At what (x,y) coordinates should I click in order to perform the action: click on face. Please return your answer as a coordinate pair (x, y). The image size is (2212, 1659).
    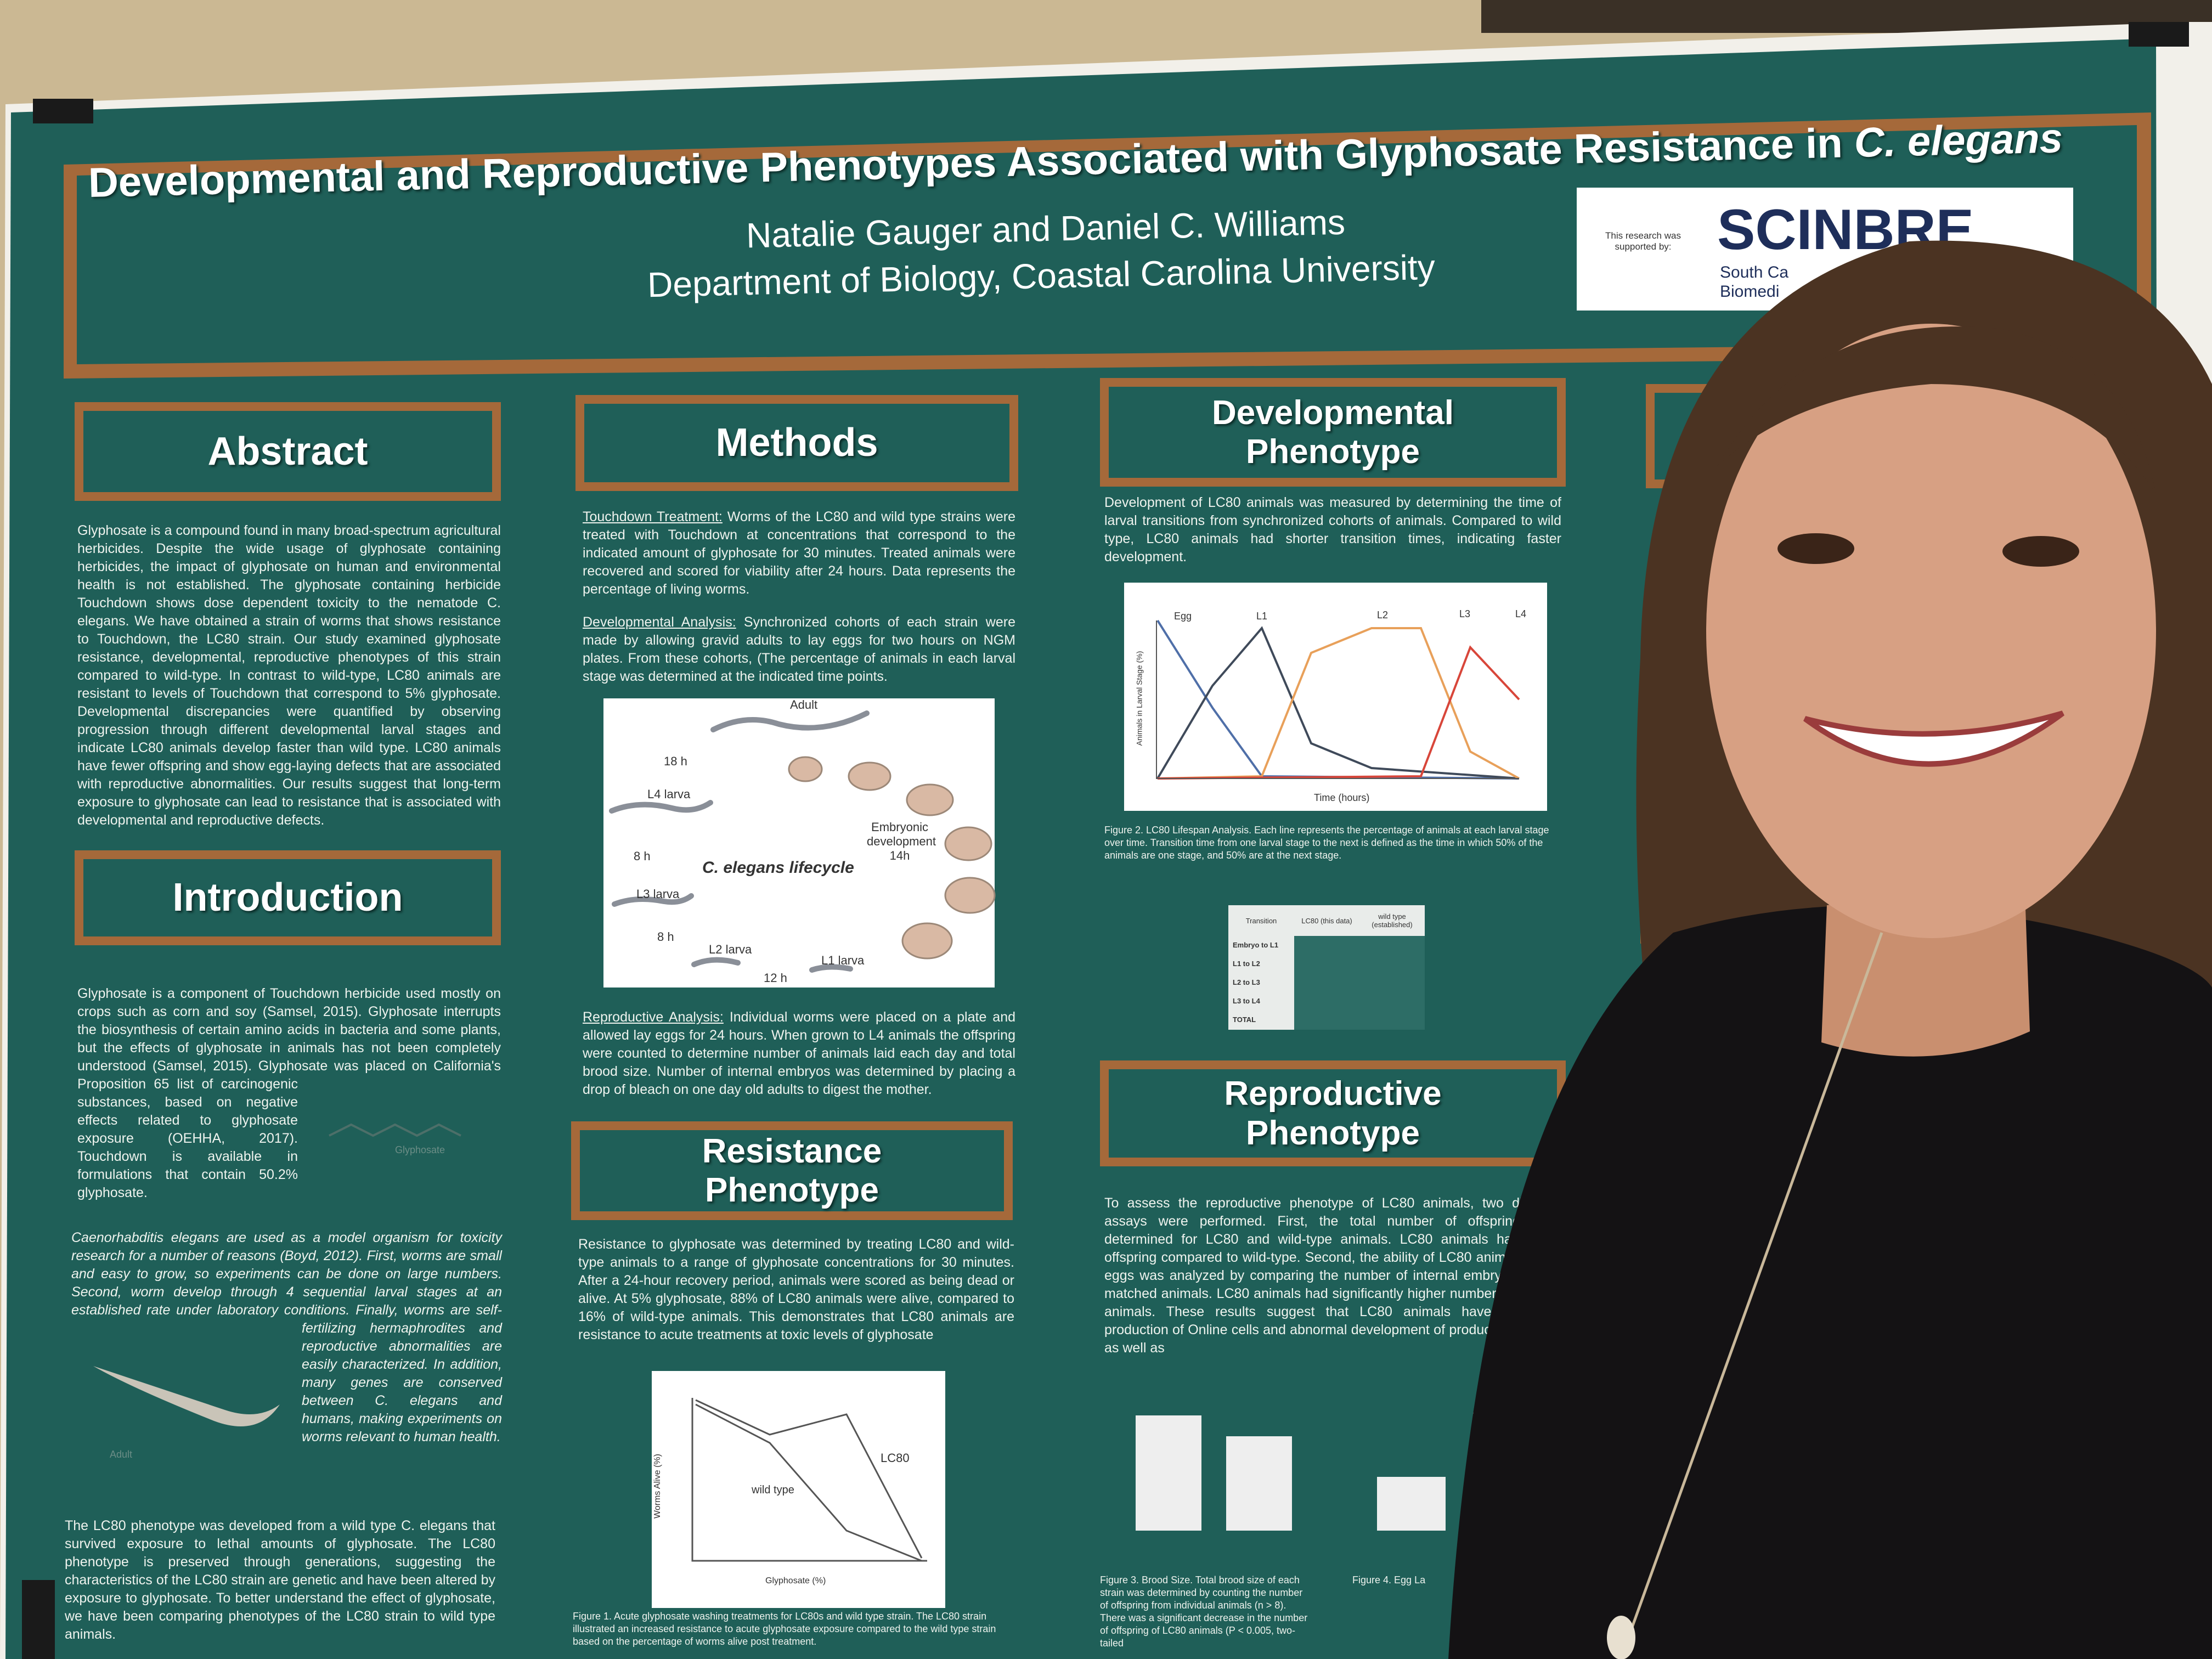
    Looking at the image, I should click on (1931, 631).